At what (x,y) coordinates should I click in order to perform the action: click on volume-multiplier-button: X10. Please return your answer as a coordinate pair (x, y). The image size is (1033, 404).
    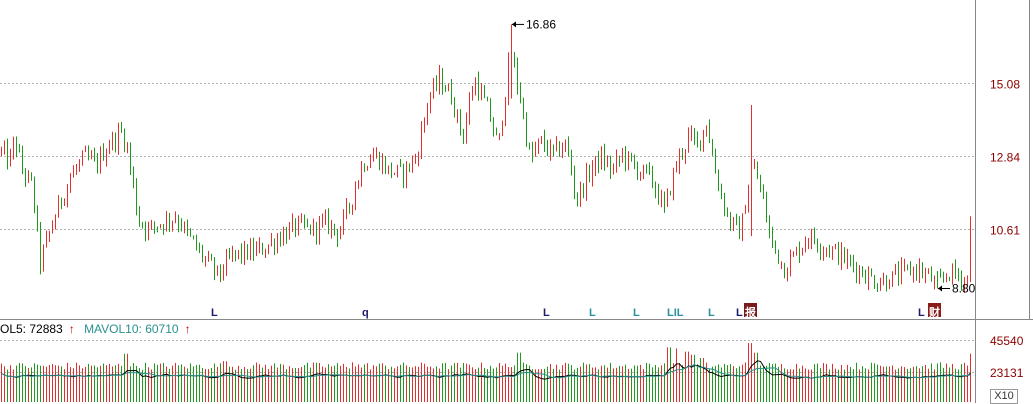
    Looking at the image, I should click on (1004, 396).